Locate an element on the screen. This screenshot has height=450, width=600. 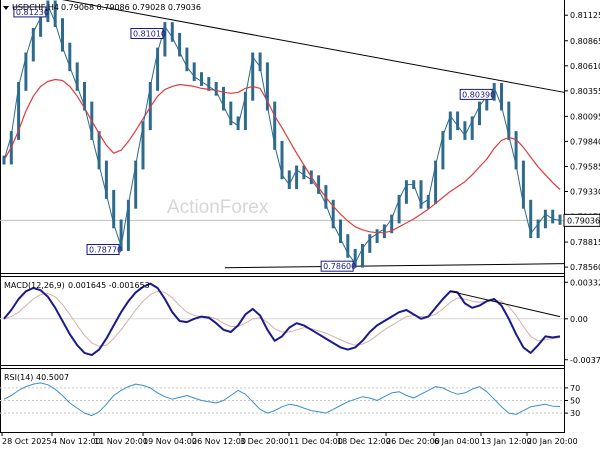
watermark: ActionForex is located at coordinates (218, 207).